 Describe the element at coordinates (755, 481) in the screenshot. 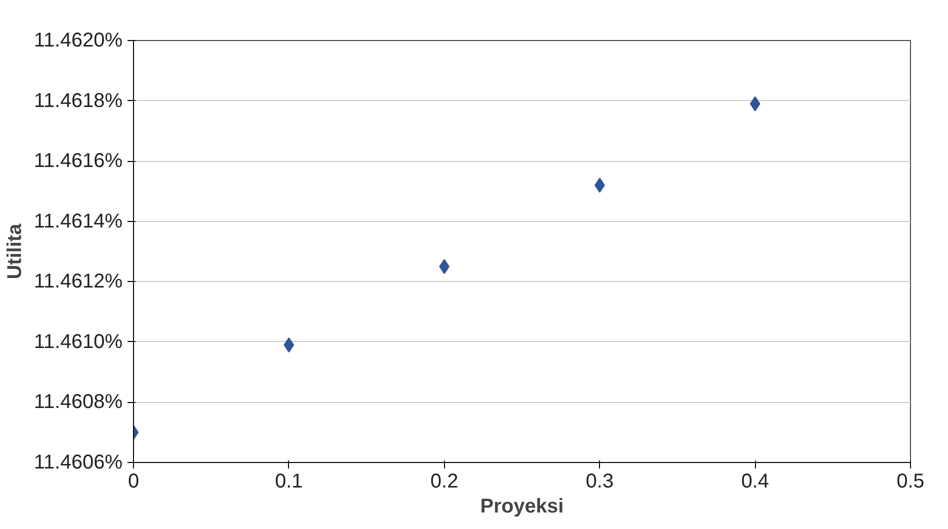

I see `x-tick-label: 0.4` at that location.